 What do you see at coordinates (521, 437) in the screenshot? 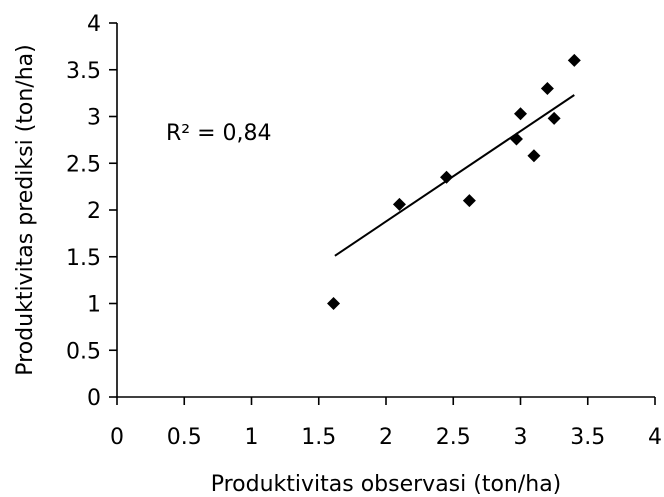
I see `x-tick-label: 3` at bounding box center [521, 437].